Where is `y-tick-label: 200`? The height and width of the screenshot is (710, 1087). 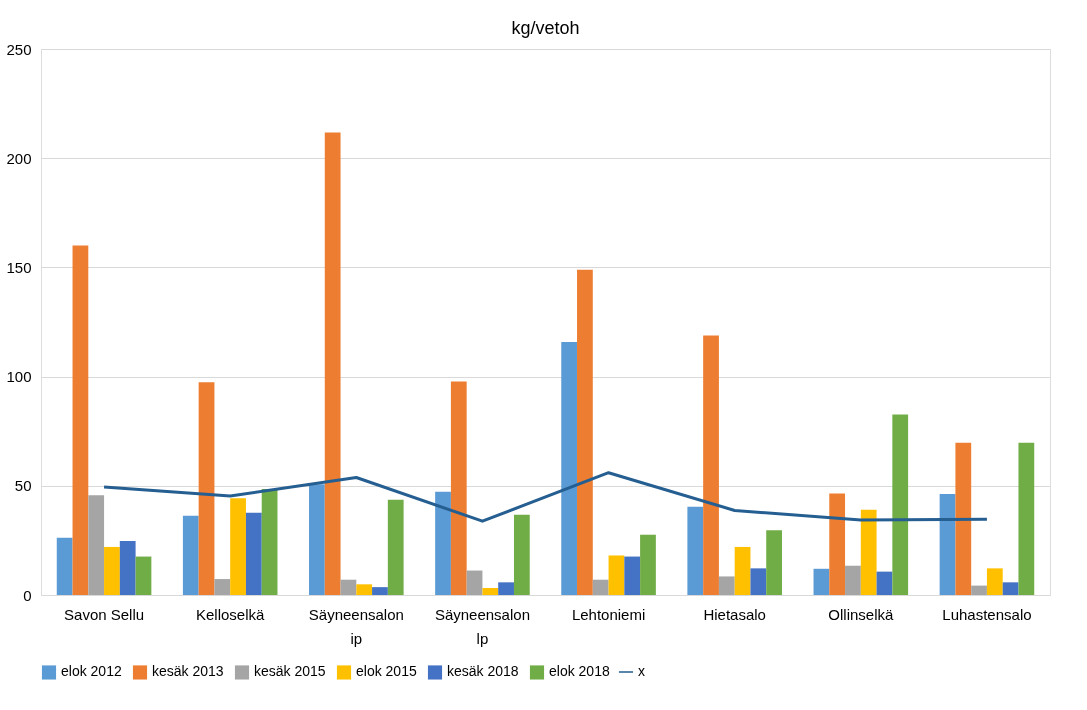
y-tick-label: 200 is located at coordinates (19, 158).